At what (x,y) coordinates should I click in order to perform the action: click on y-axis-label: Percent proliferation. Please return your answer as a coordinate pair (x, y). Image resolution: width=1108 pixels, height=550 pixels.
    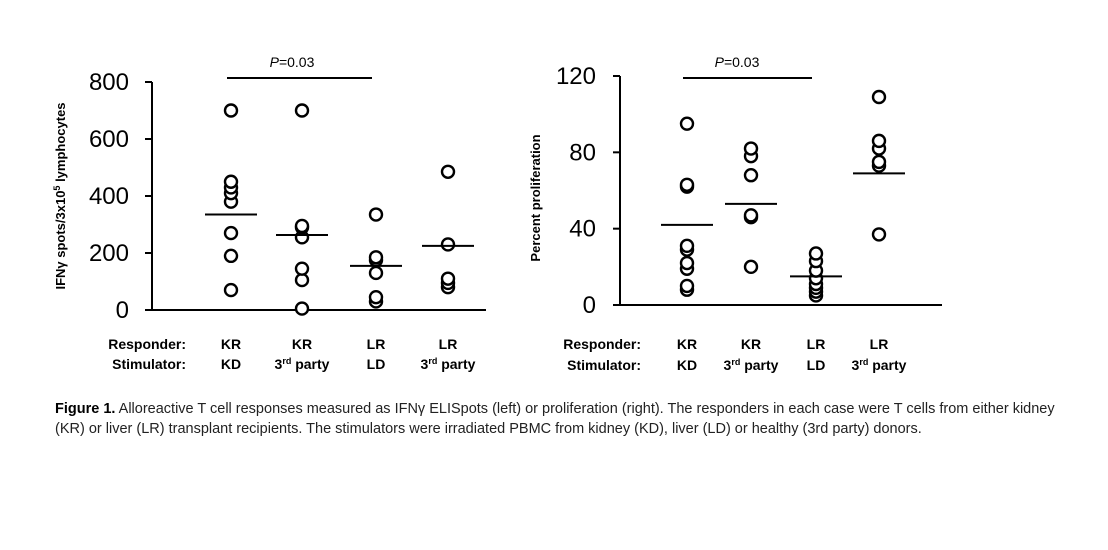
    Looking at the image, I should click on (535, 197).